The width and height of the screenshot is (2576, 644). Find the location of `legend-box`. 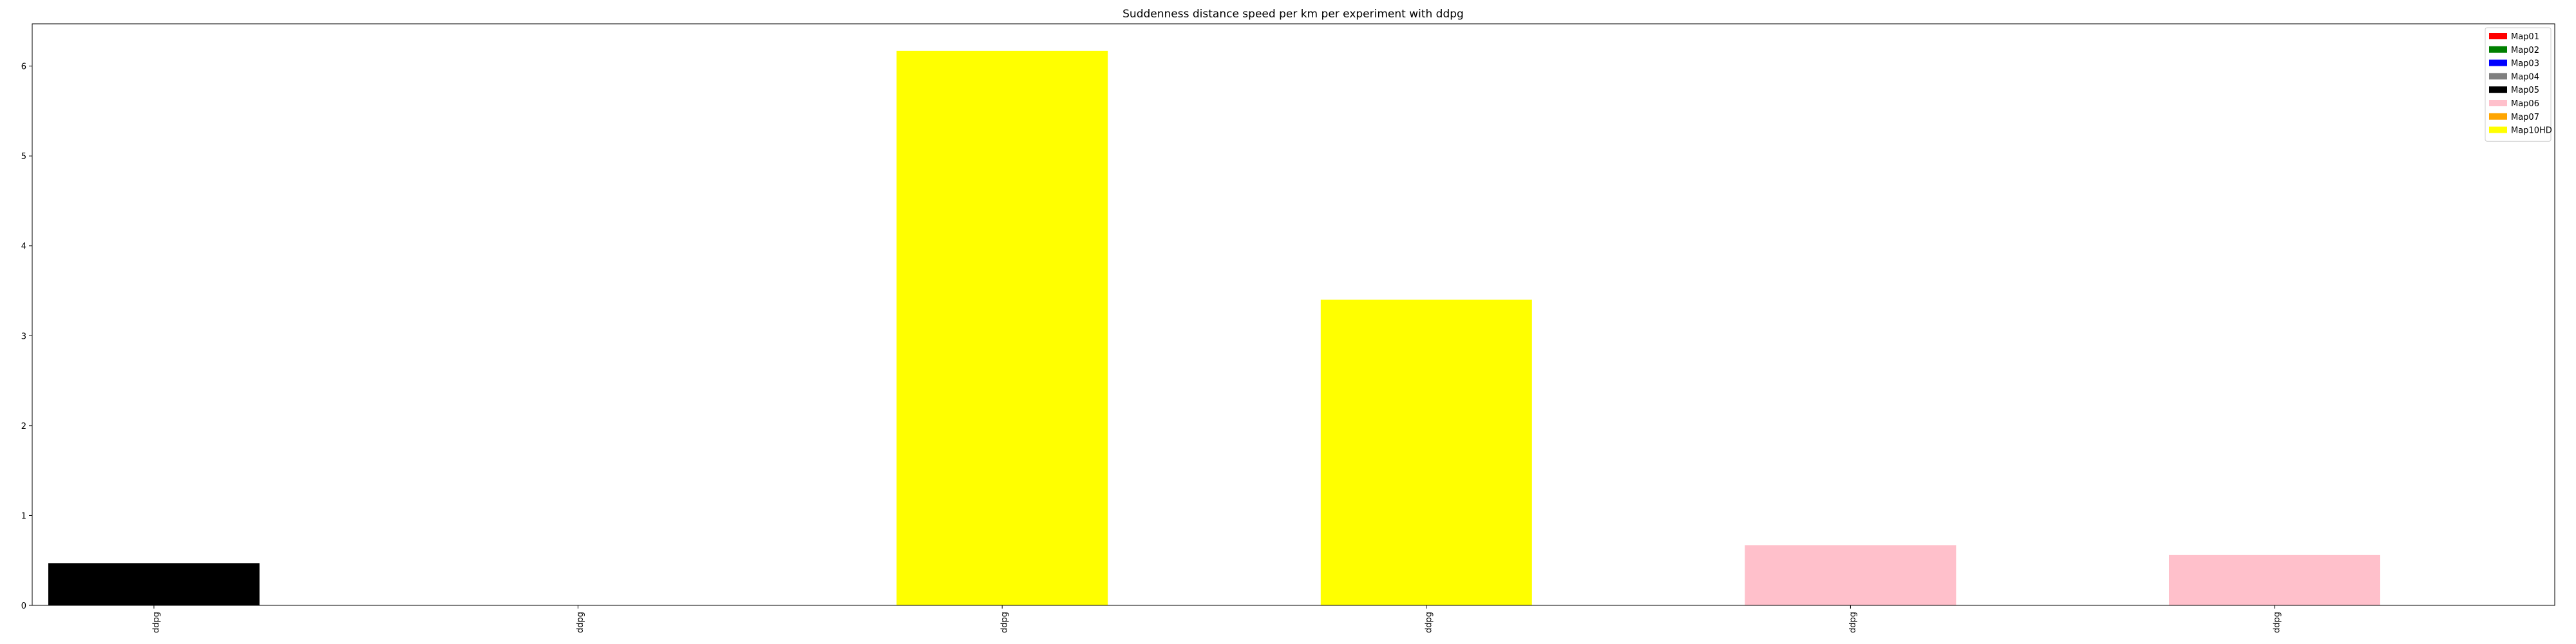

legend-box is located at coordinates (2518, 84).